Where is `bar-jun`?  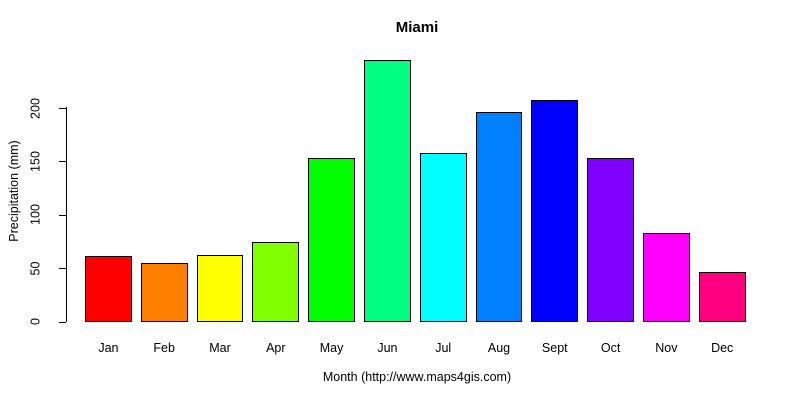 bar-jun is located at coordinates (387, 191).